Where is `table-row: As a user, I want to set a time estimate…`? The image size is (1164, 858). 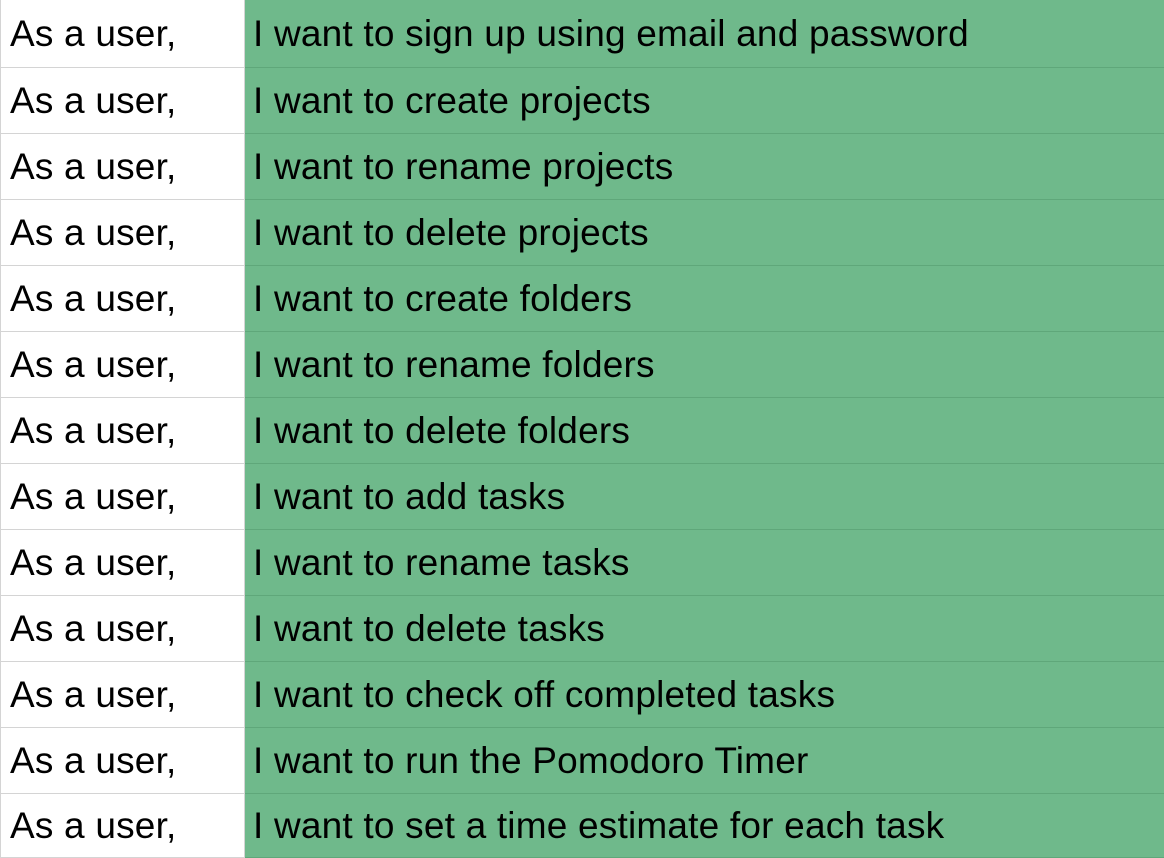 table-row: As a user, I want to set a time estimate… is located at coordinates (582, 826).